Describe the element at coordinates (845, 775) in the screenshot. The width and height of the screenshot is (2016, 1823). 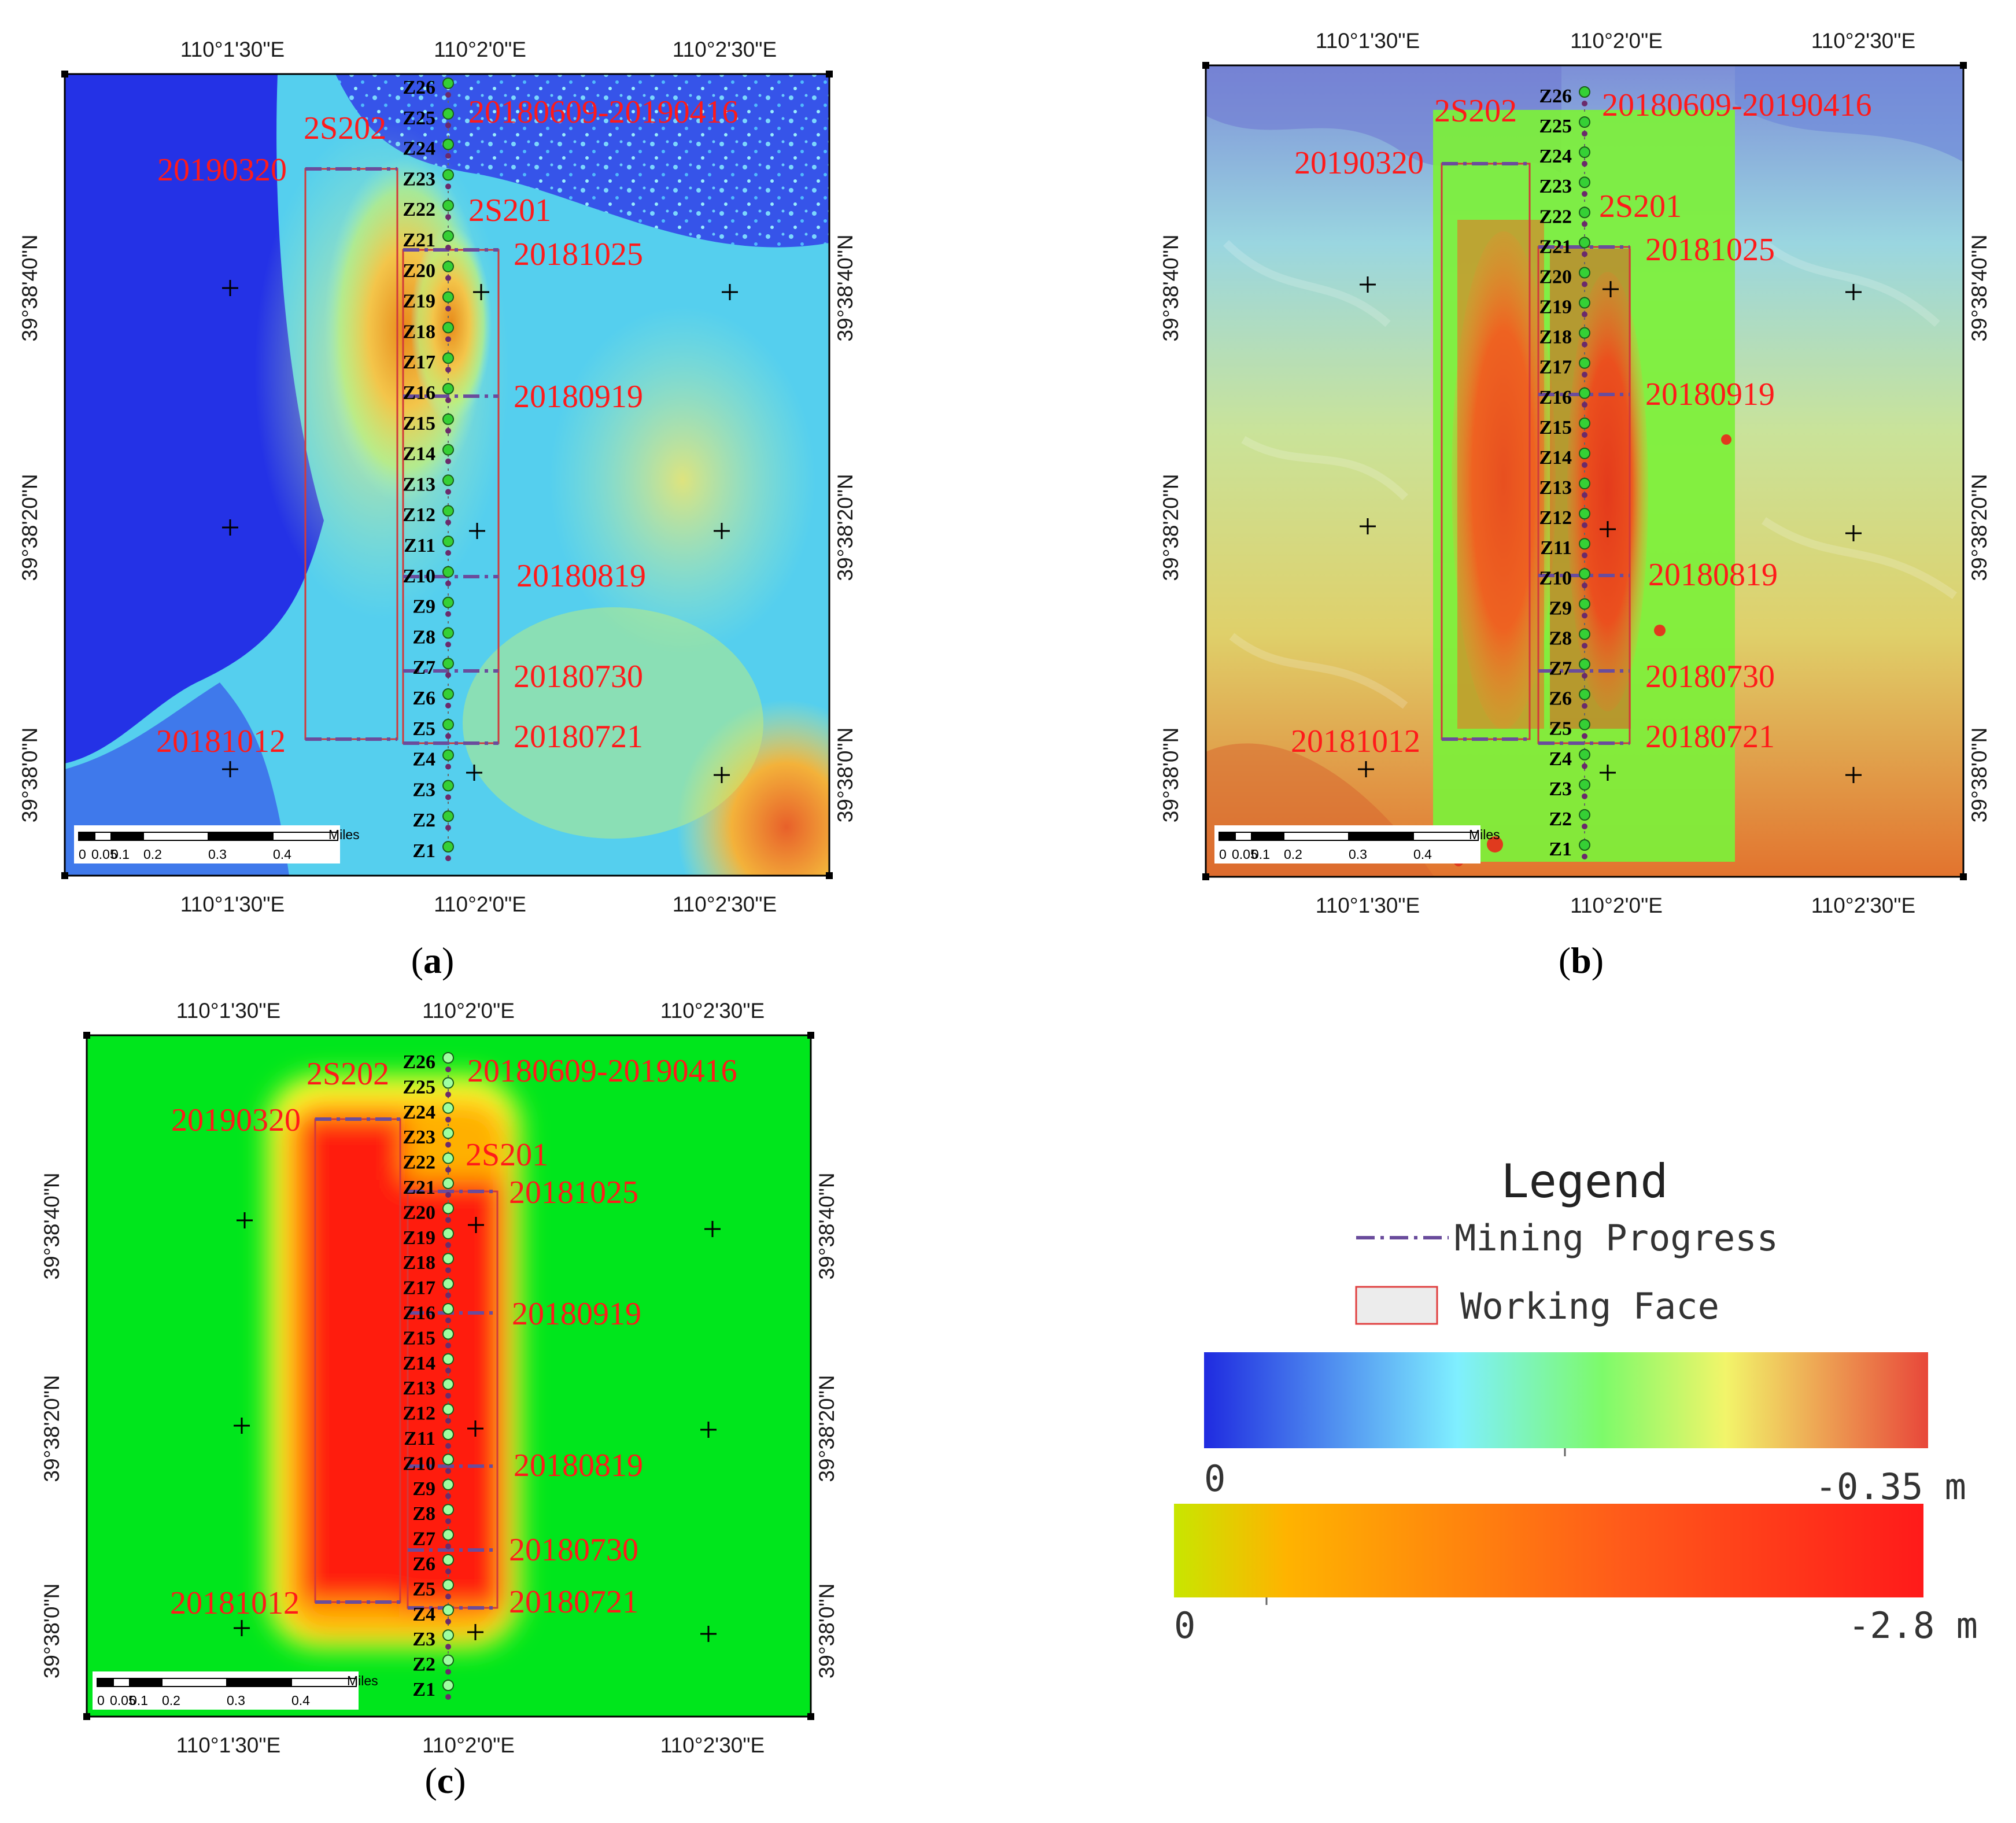
I see `lat-label-right: 39°38'0"N` at that location.